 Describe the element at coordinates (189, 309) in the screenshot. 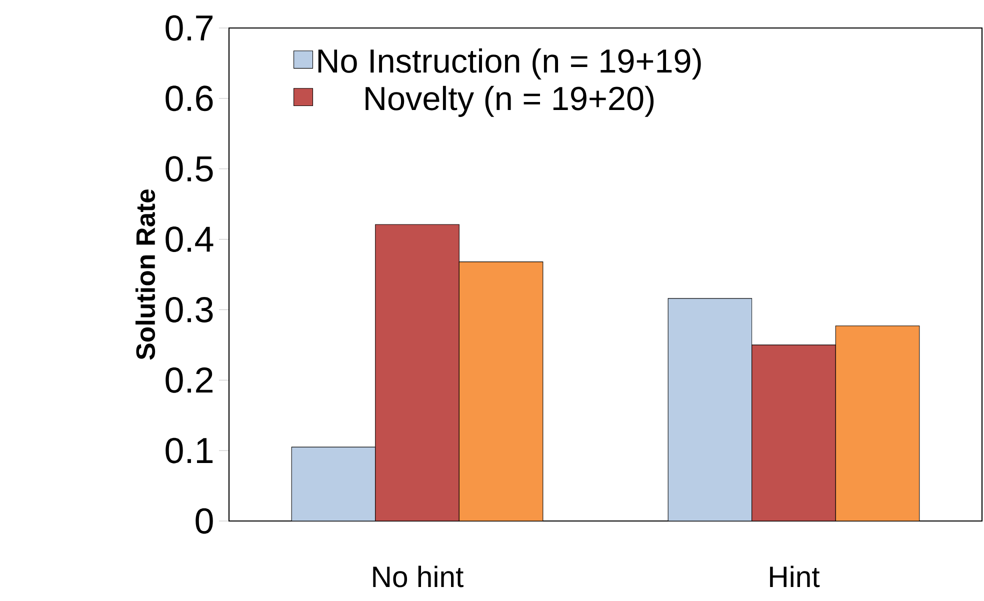

I see `y-tick-label: 0.3` at that location.